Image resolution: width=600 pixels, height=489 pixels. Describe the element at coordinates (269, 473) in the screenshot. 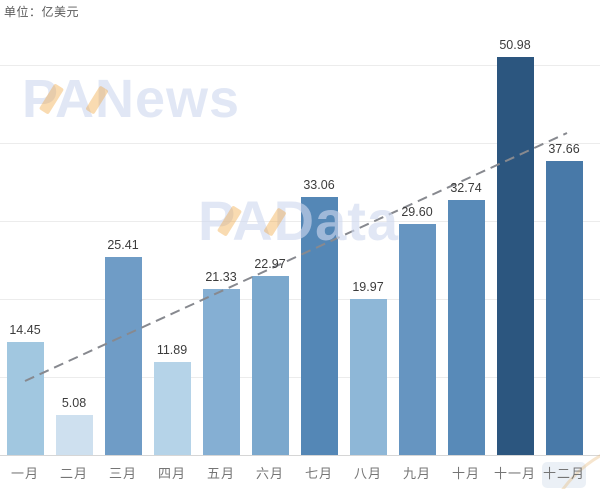

I see `x-axis-label: 六月` at that location.